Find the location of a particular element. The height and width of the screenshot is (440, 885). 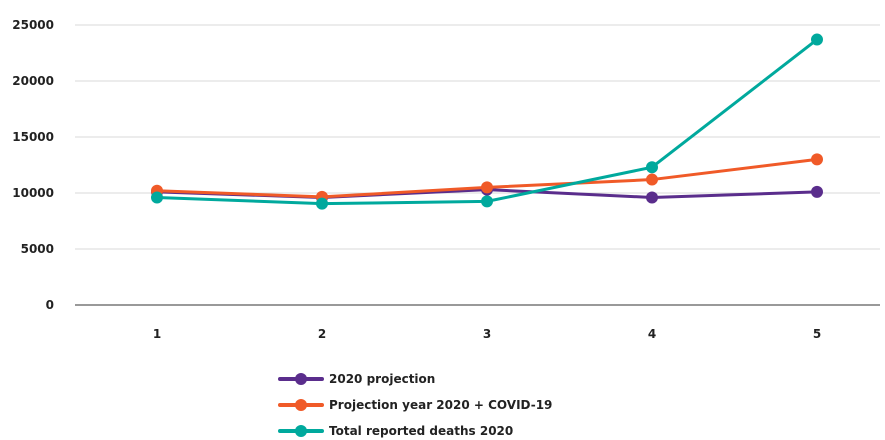

legend-item: Total reported deaths 2020 is located at coordinates (395, 431).